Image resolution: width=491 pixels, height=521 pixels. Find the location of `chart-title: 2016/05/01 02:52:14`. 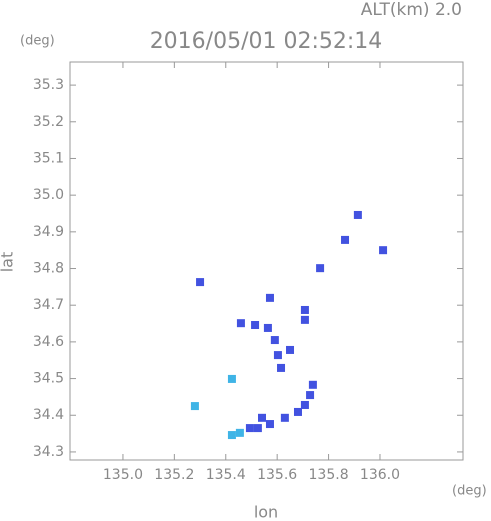

chart-title: 2016/05/01 02:52:14 is located at coordinates (266, 41).